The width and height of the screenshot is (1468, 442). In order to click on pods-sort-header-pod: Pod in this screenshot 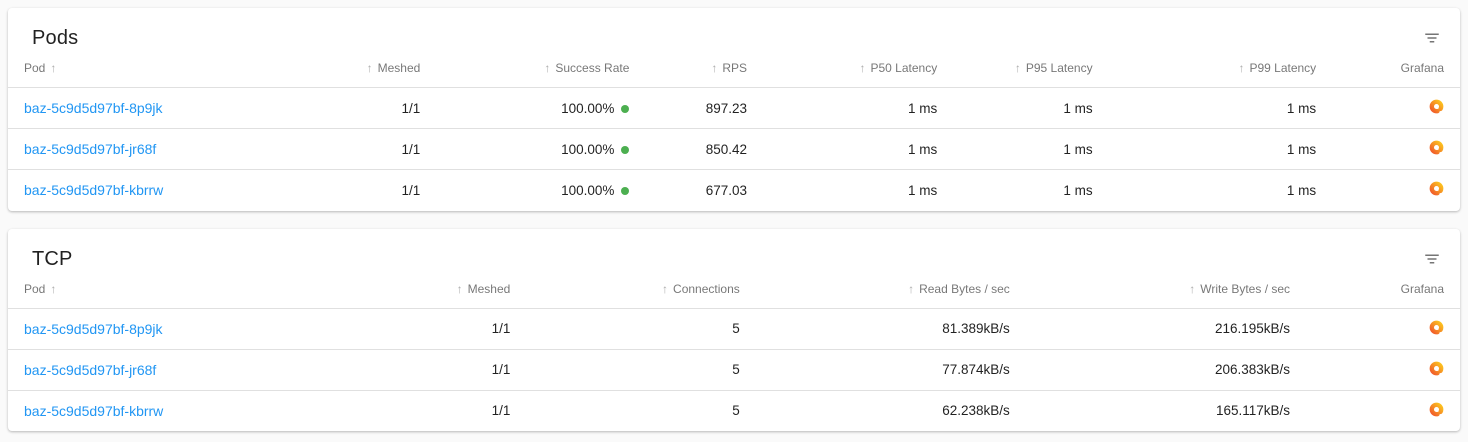, I will do `click(118, 70)`.